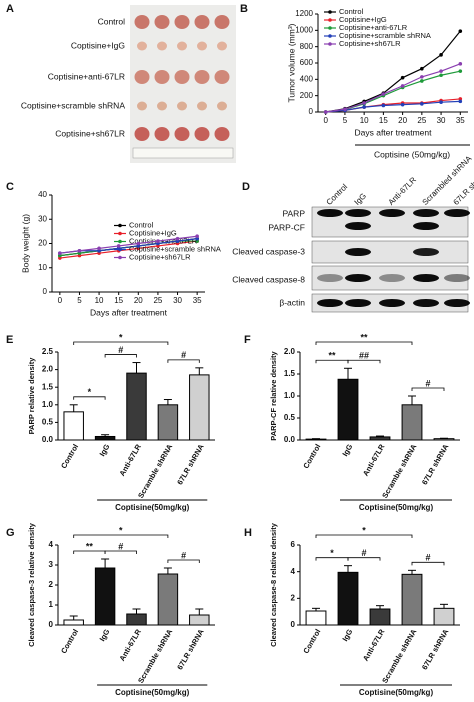  What do you see at coordinates (390, 252) in the screenshot?
I see `blot` at bounding box center [390, 252].